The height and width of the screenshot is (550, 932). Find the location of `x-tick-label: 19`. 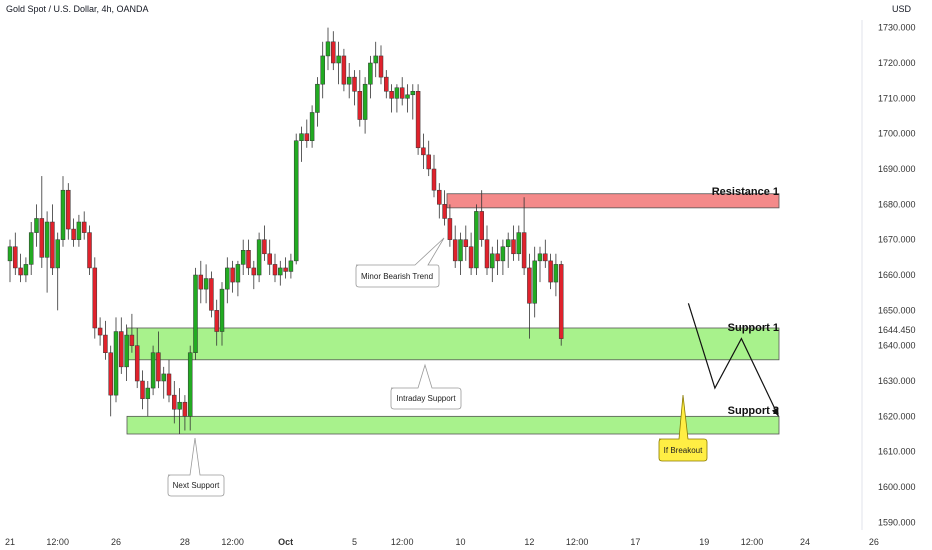

x-tick-label: 19 is located at coordinates (704, 542).